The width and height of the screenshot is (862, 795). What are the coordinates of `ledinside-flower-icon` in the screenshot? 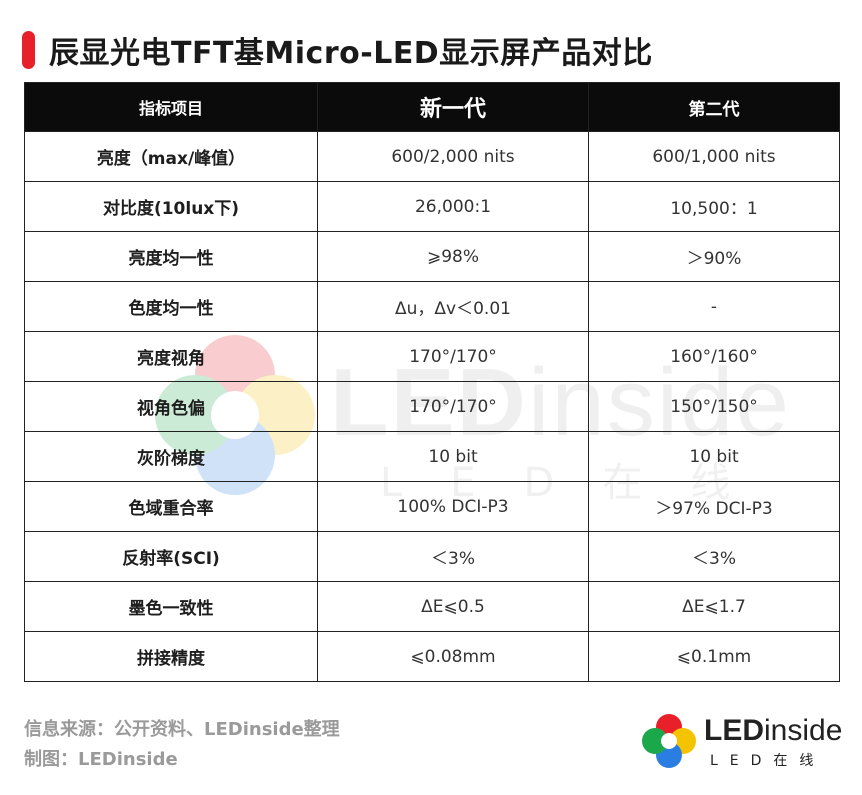 It's located at (669, 741).